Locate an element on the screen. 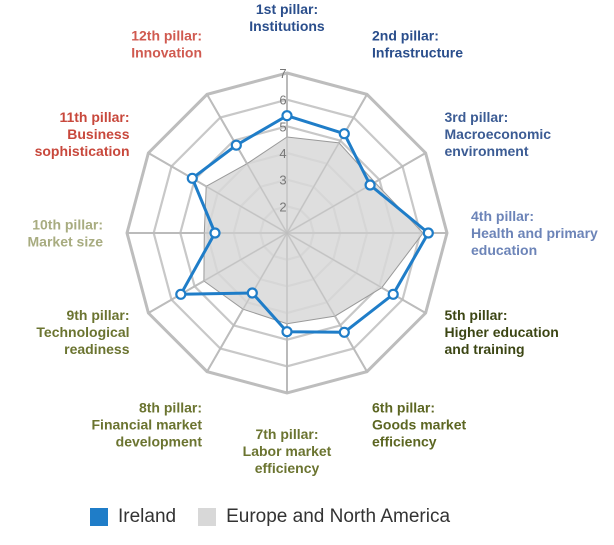  axis-label: 8th pillar: Financial market development is located at coordinates (147, 425).